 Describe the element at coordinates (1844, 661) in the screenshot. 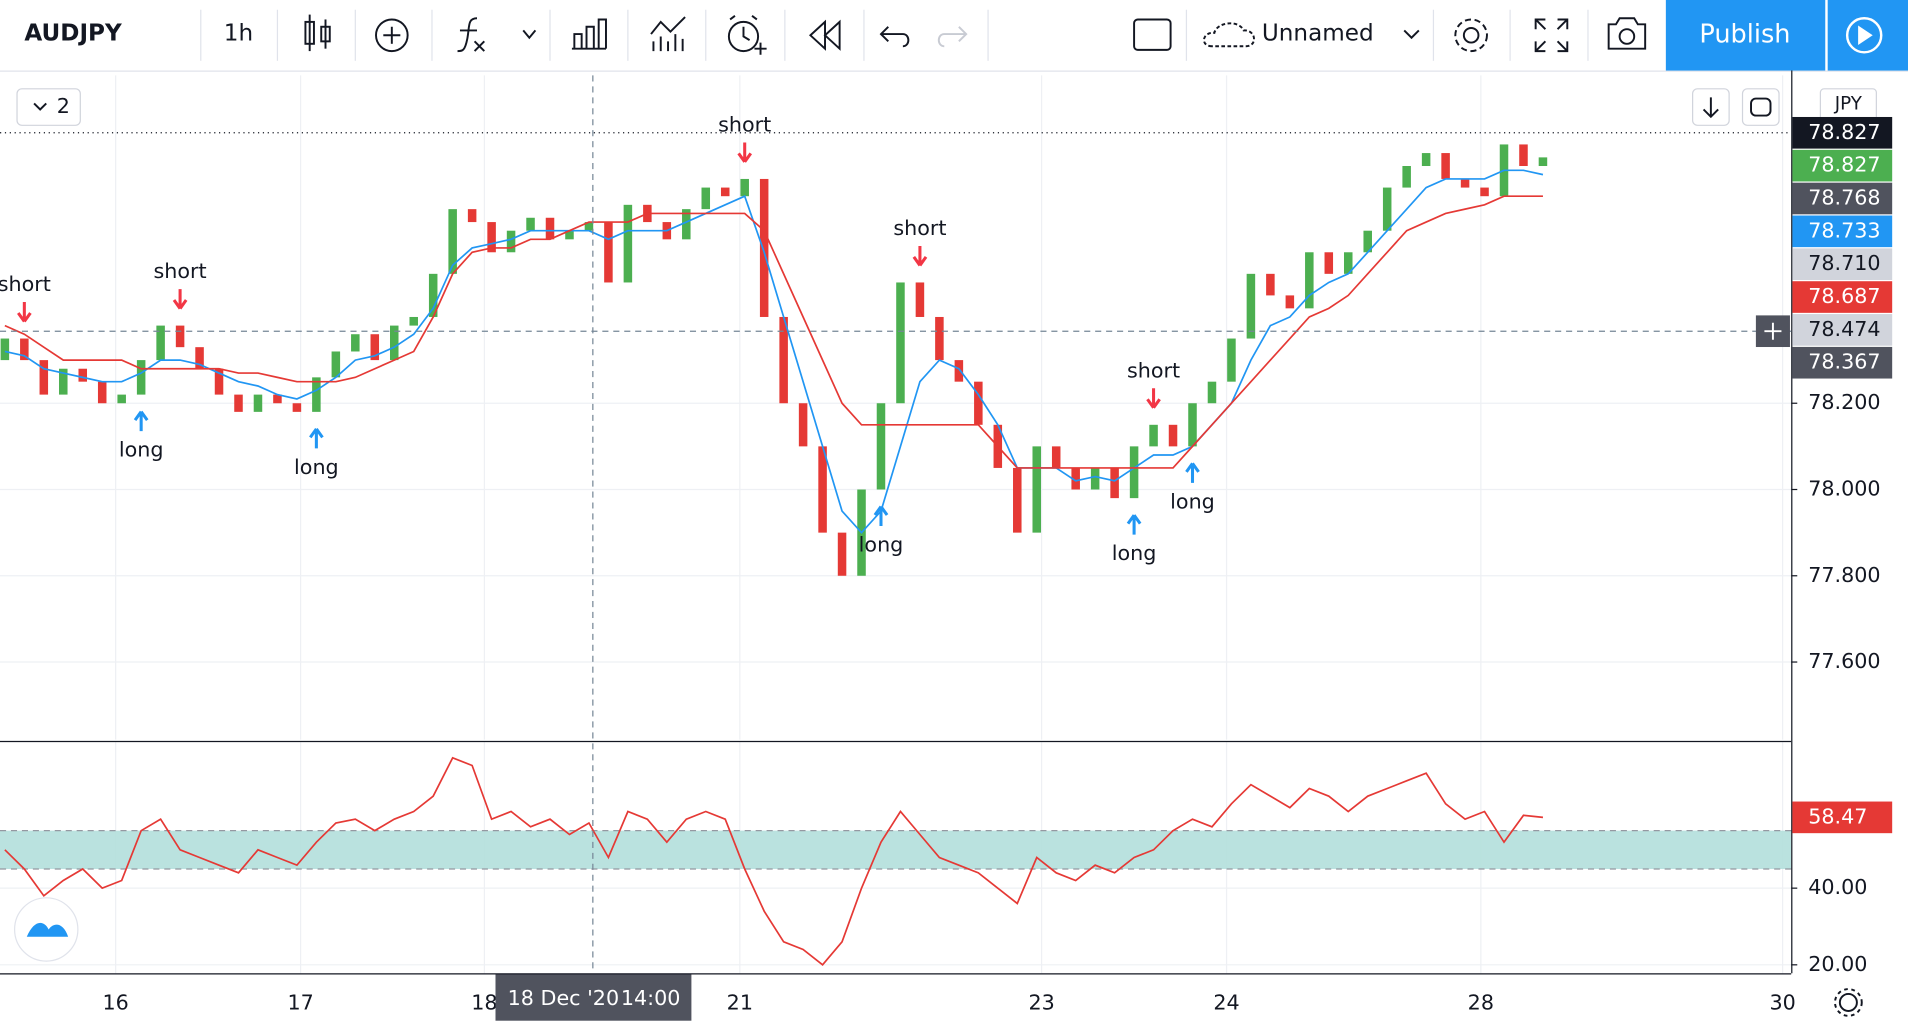

I see `y-tick-label: 77.600` at that location.